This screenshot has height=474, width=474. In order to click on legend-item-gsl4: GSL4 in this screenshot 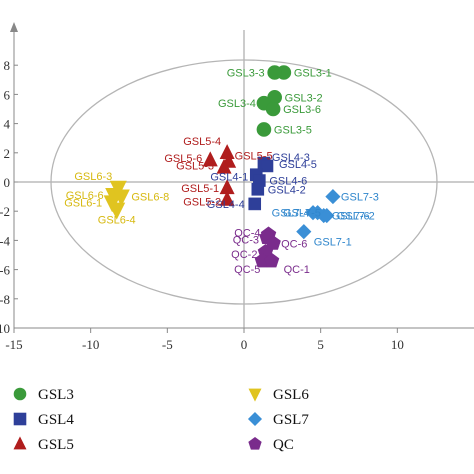, I will do `click(43, 420)`.